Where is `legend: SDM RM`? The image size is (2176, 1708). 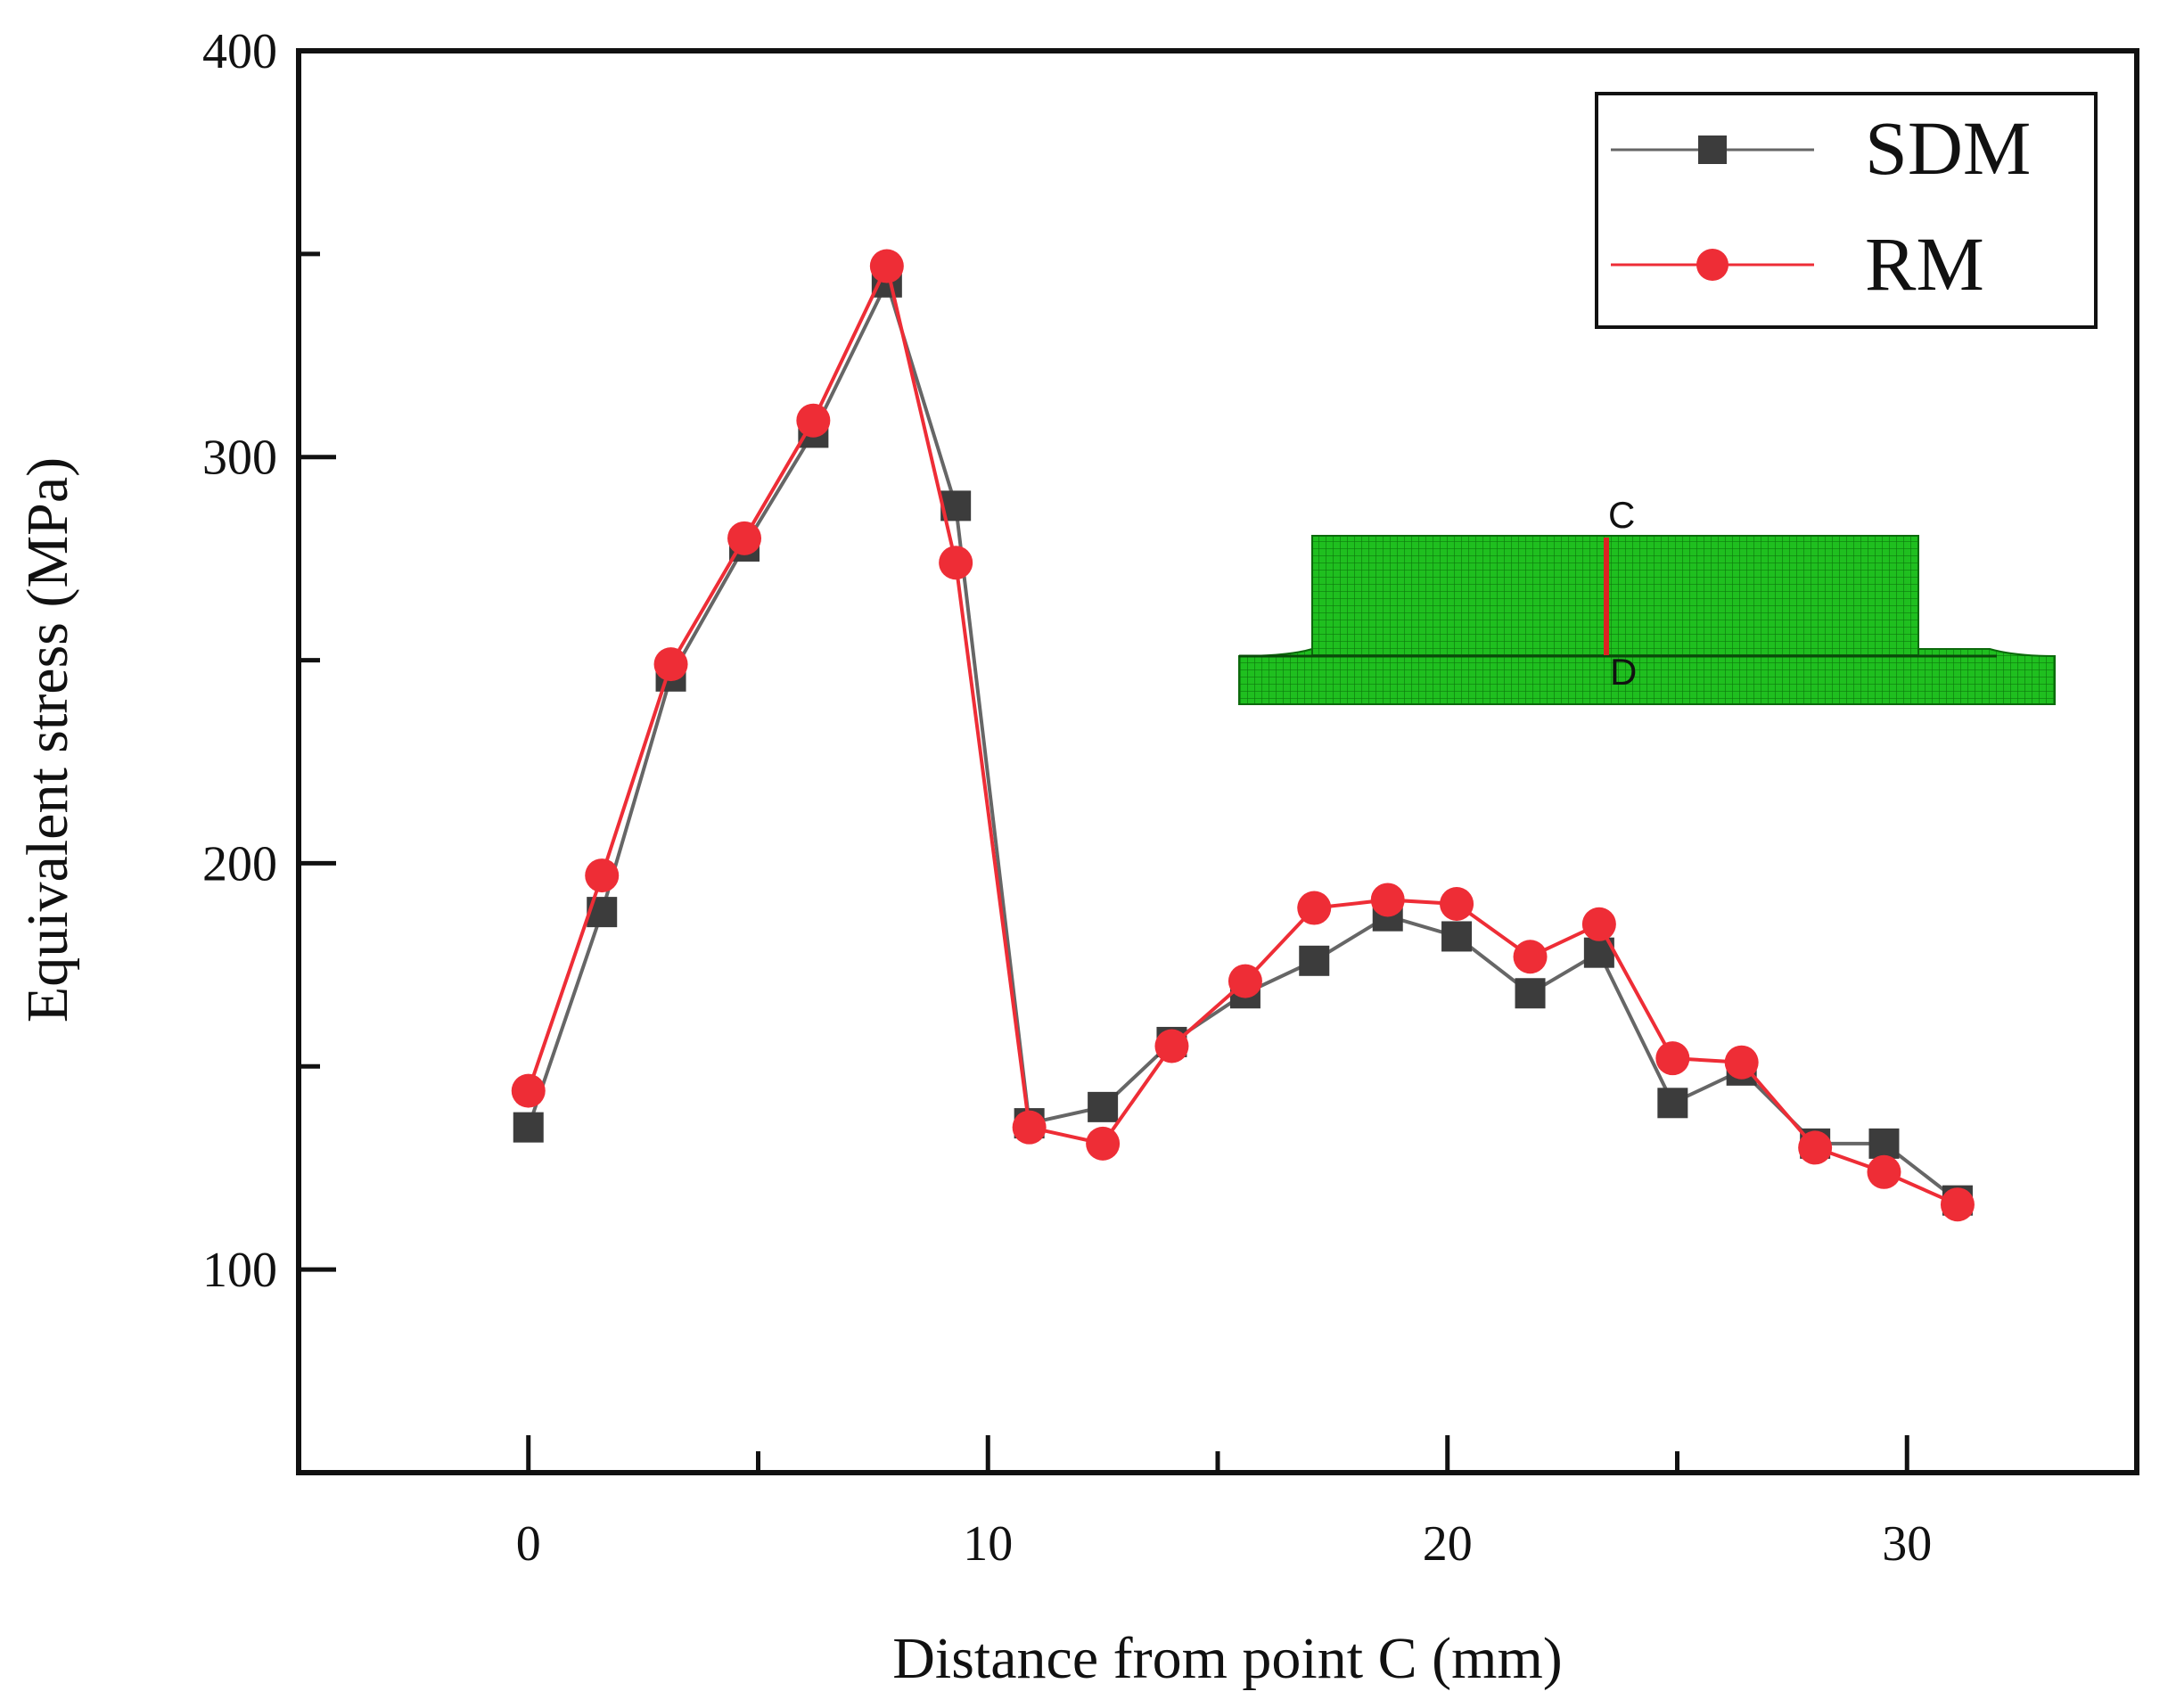
legend: SDM RM is located at coordinates (1846, 210).